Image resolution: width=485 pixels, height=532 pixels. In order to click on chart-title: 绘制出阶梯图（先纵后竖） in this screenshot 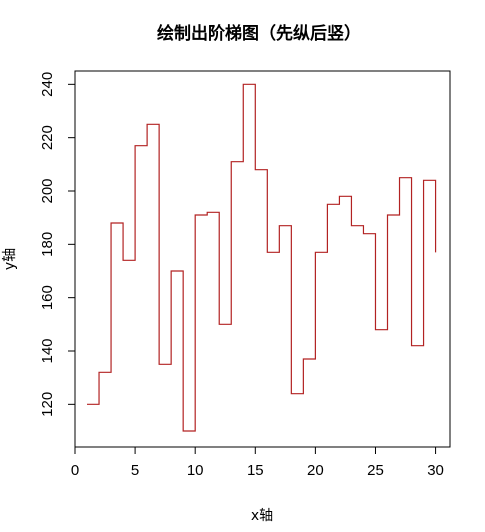, I will do `click(259, 33)`.